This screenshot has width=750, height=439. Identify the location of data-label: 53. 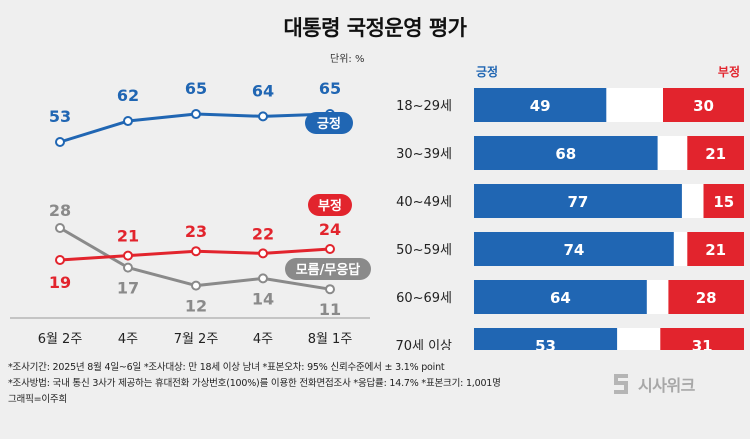
(60, 116).